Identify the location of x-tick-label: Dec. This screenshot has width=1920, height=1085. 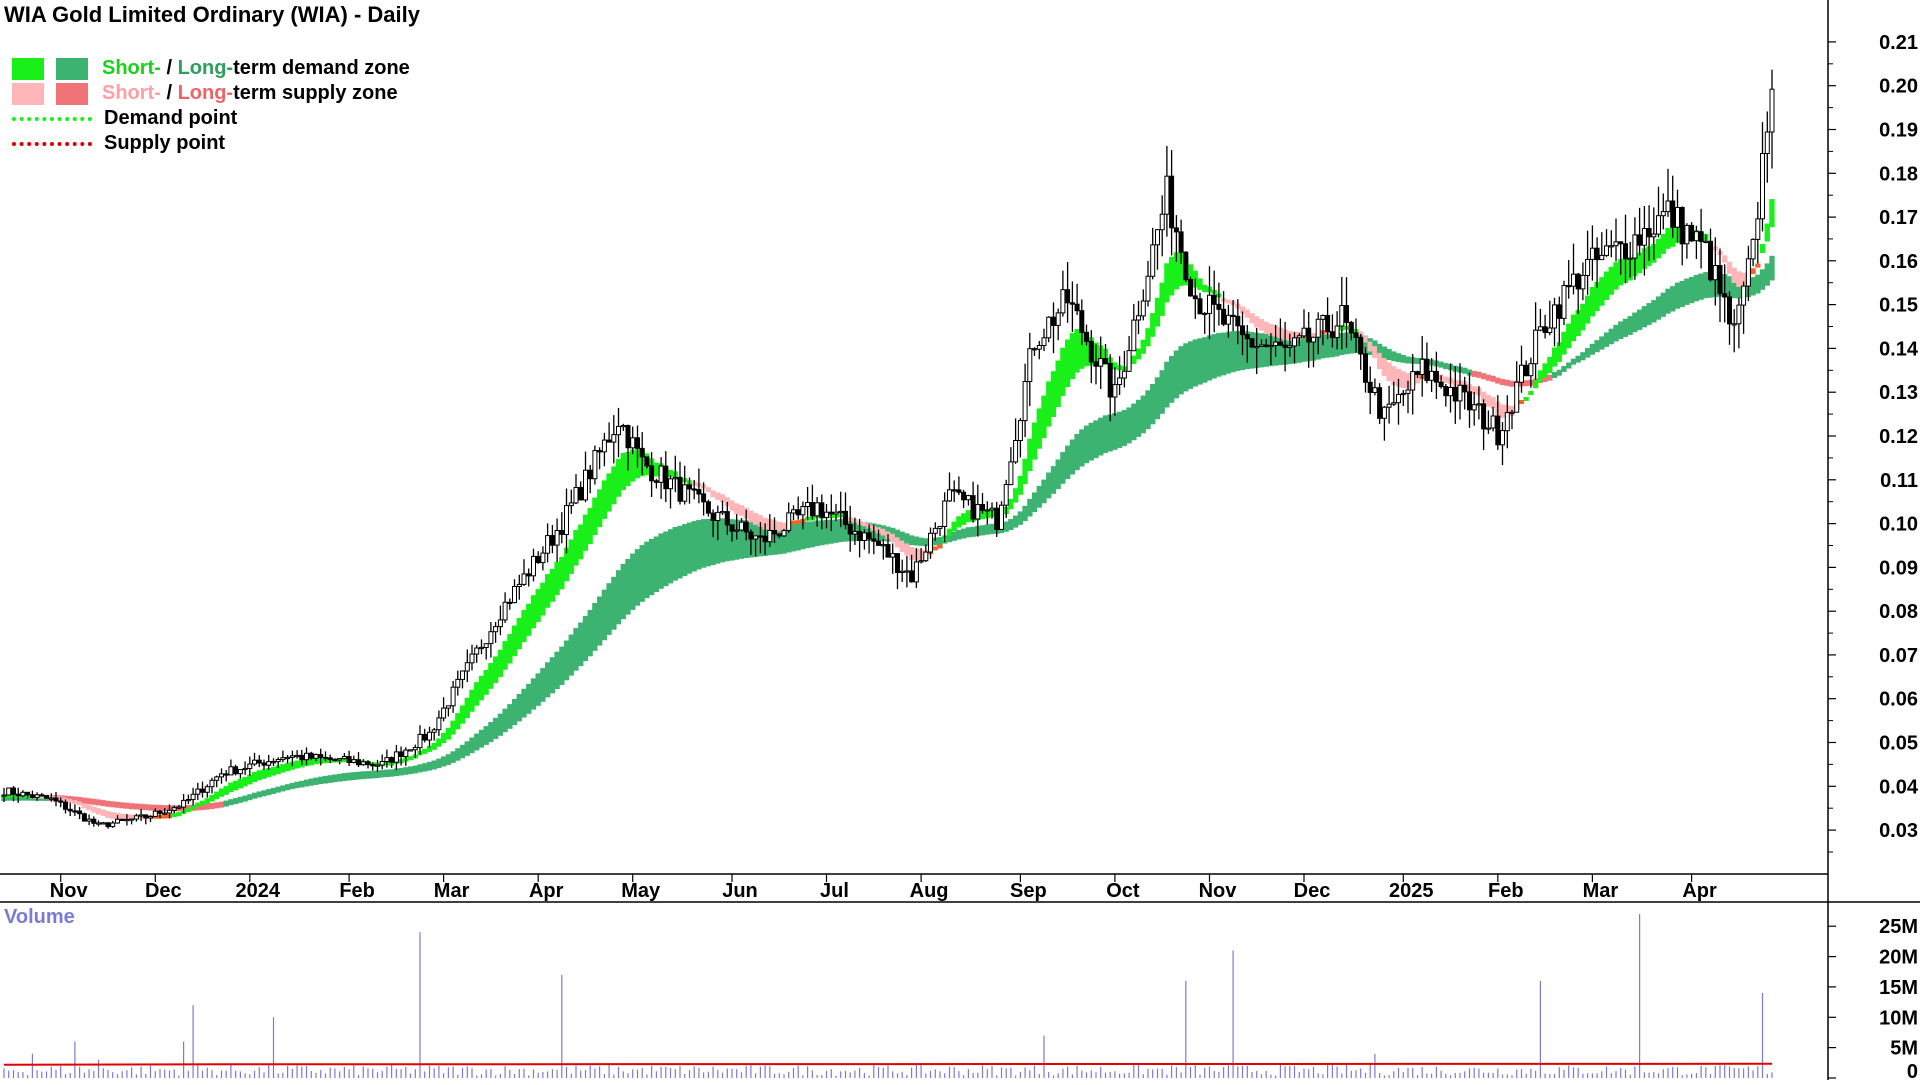
(1312, 891).